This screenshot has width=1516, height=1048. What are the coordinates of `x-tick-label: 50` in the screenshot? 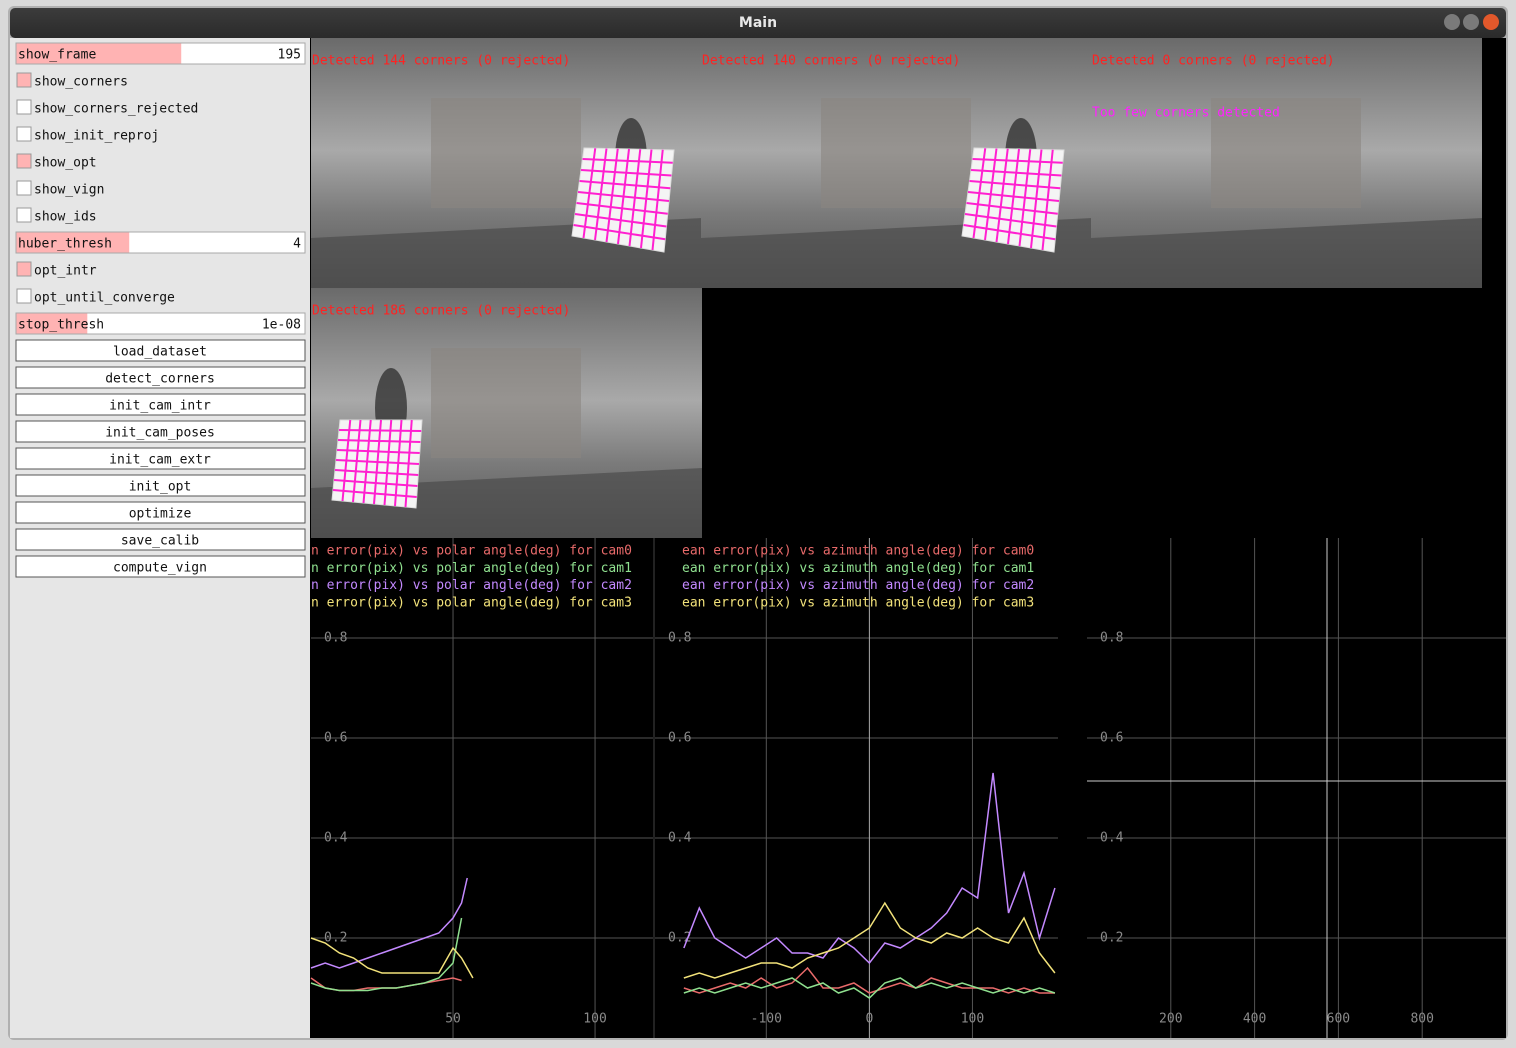 It's located at (453, 1019).